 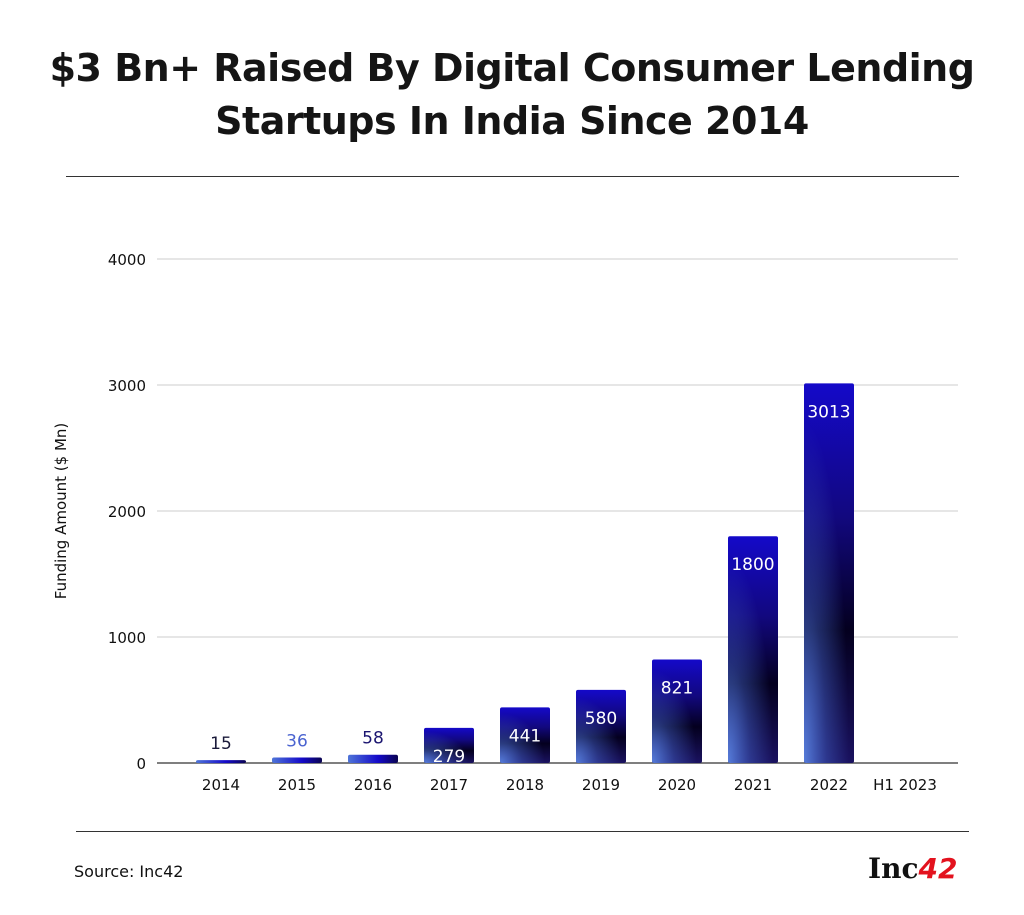 What do you see at coordinates (677, 785) in the screenshot?
I see `x-tick-label: 2020` at bounding box center [677, 785].